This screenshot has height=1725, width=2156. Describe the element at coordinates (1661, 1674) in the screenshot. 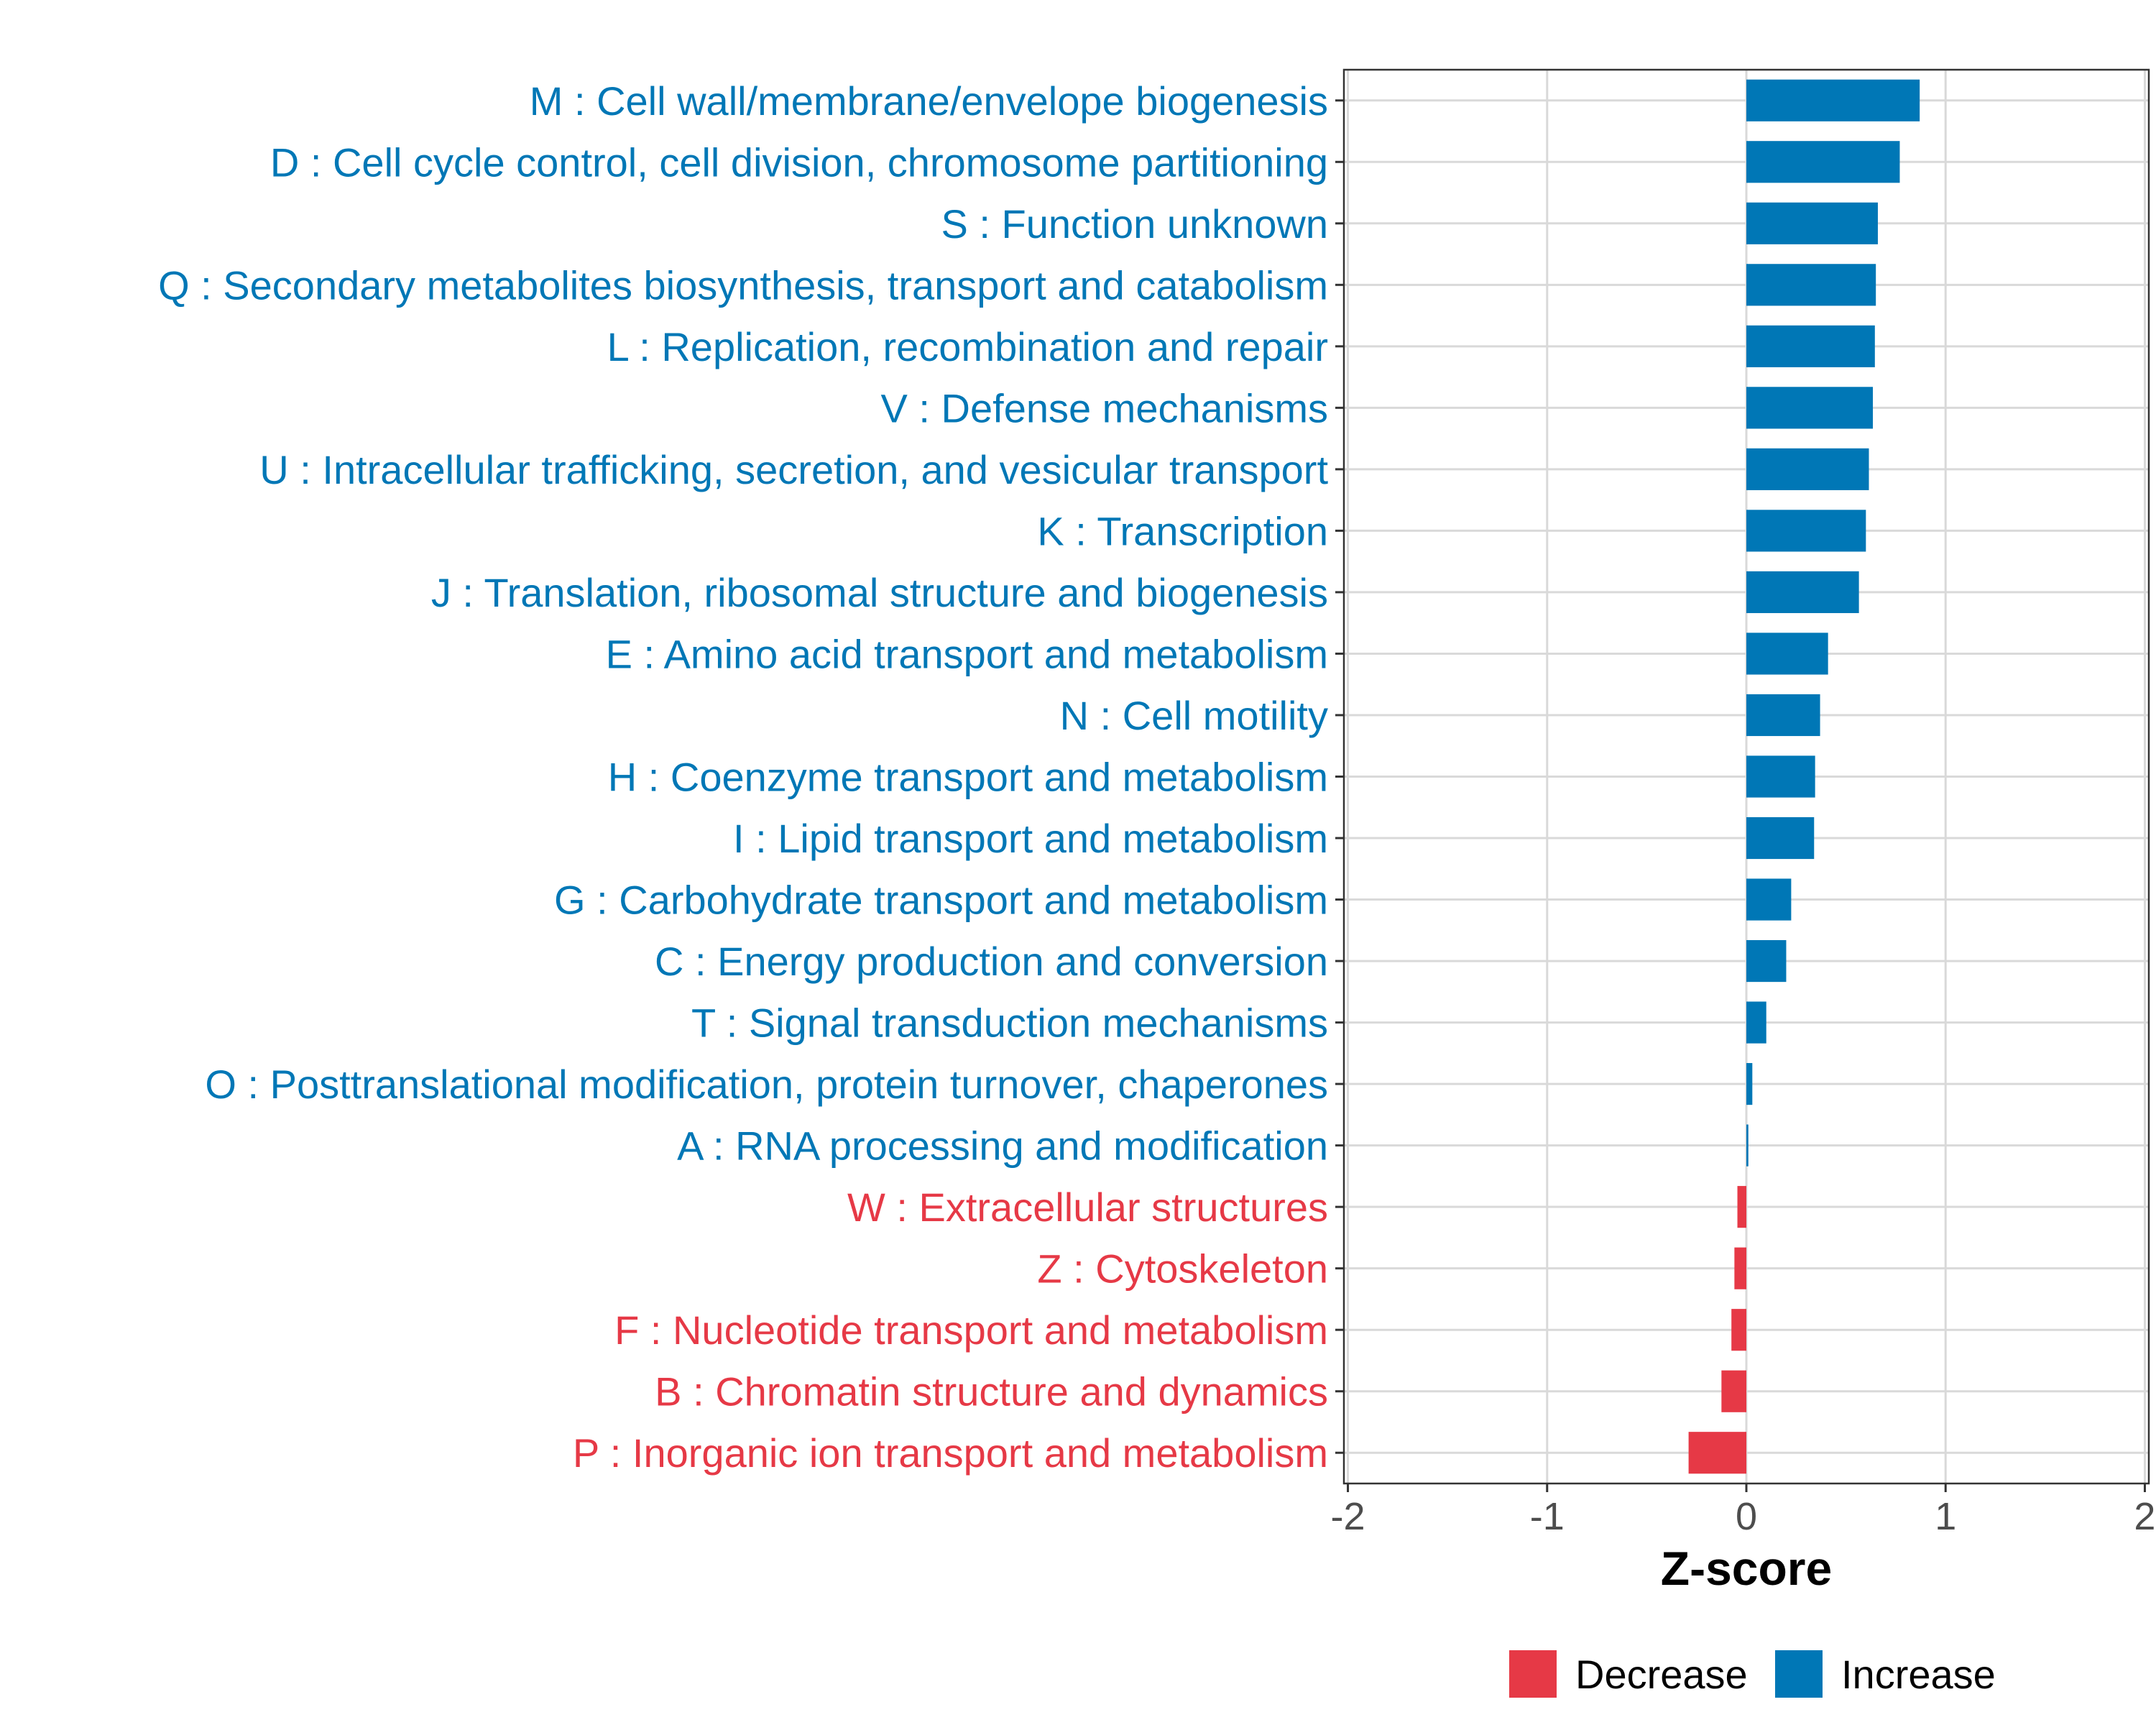

I see `legend-label-decrease: Decrease` at that location.